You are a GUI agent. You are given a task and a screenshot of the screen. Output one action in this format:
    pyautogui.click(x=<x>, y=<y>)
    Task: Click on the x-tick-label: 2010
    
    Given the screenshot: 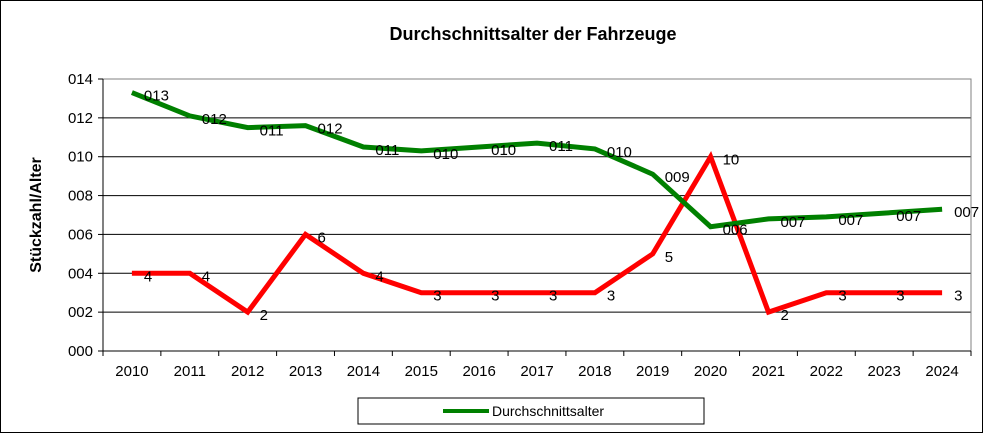 What is the action you would take?
    pyautogui.click(x=131, y=371)
    